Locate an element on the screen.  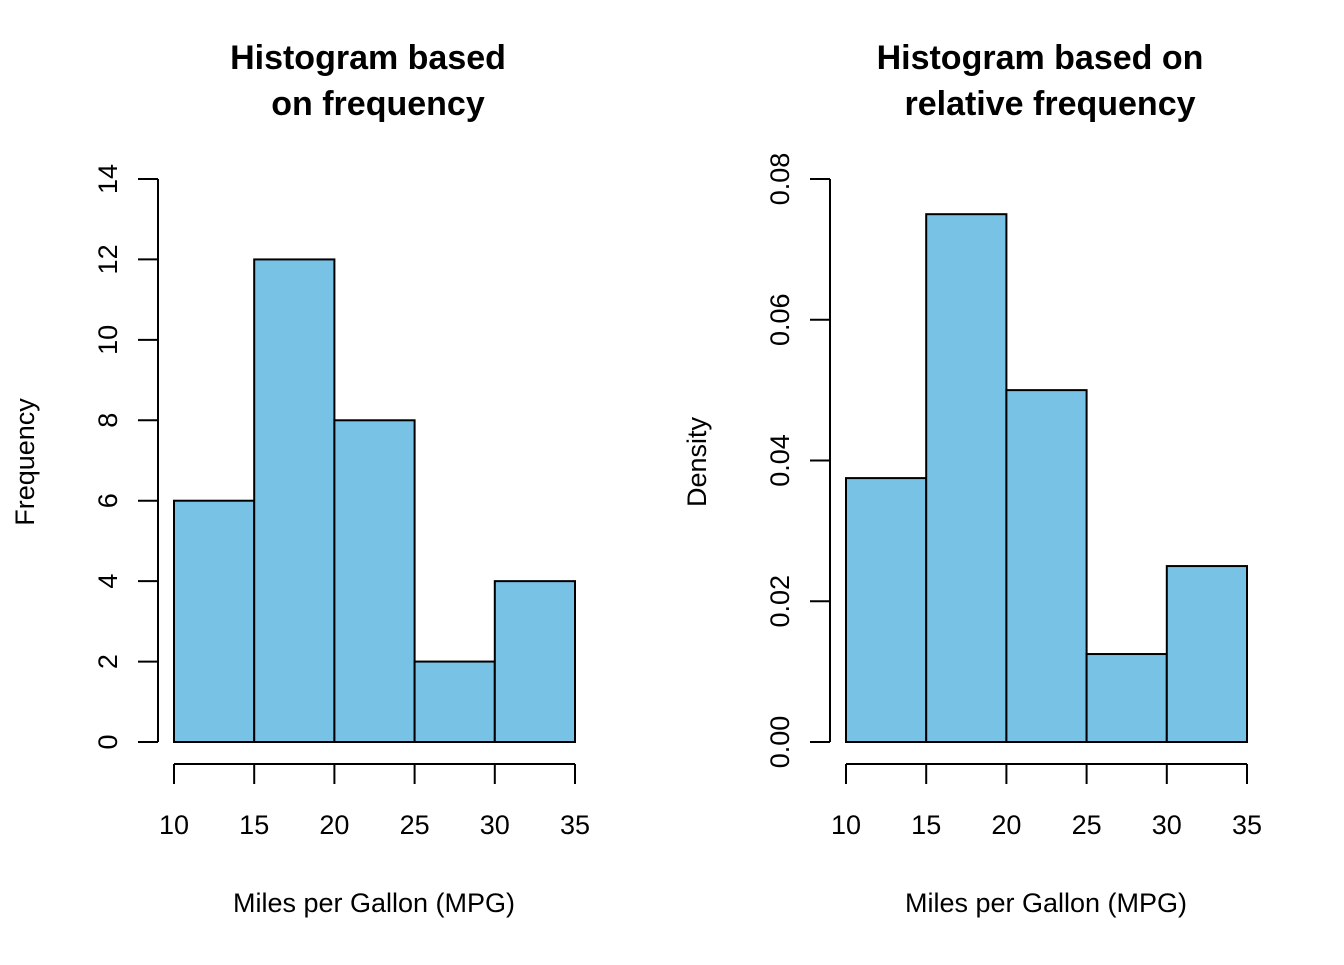
y-tick-label: 6 is located at coordinates (108, 500).